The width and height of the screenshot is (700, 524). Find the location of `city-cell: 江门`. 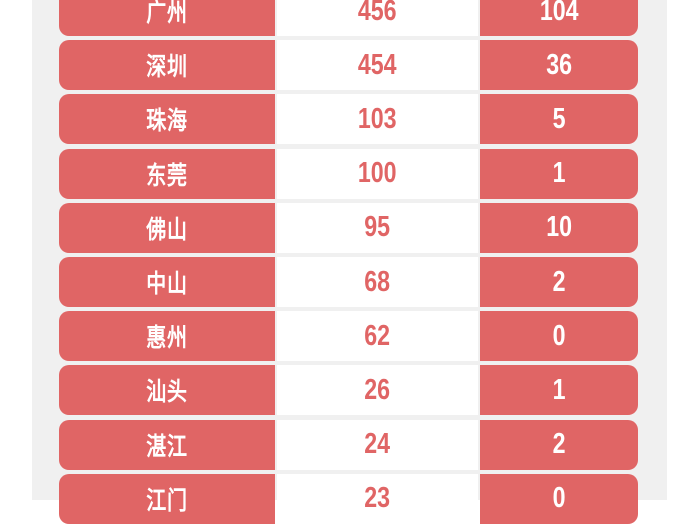

city-cell: 江门 is located at coordinates (167, 498).